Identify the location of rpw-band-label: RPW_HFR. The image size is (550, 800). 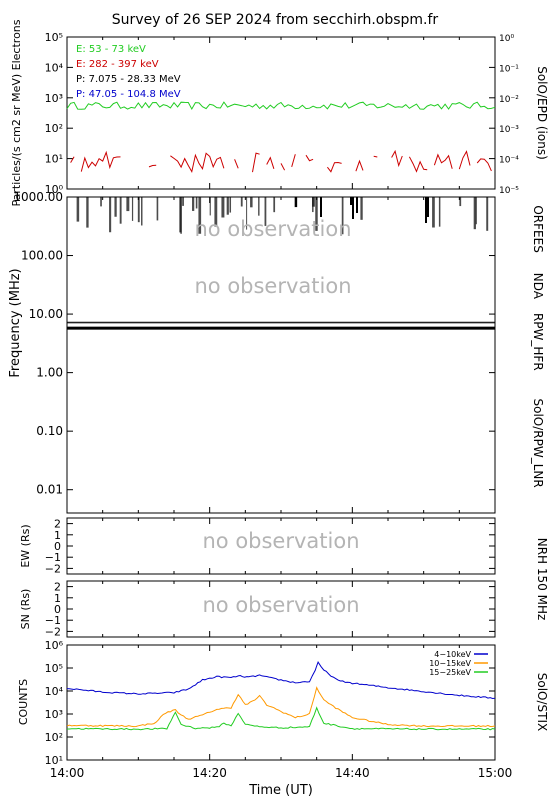
(538, 342).